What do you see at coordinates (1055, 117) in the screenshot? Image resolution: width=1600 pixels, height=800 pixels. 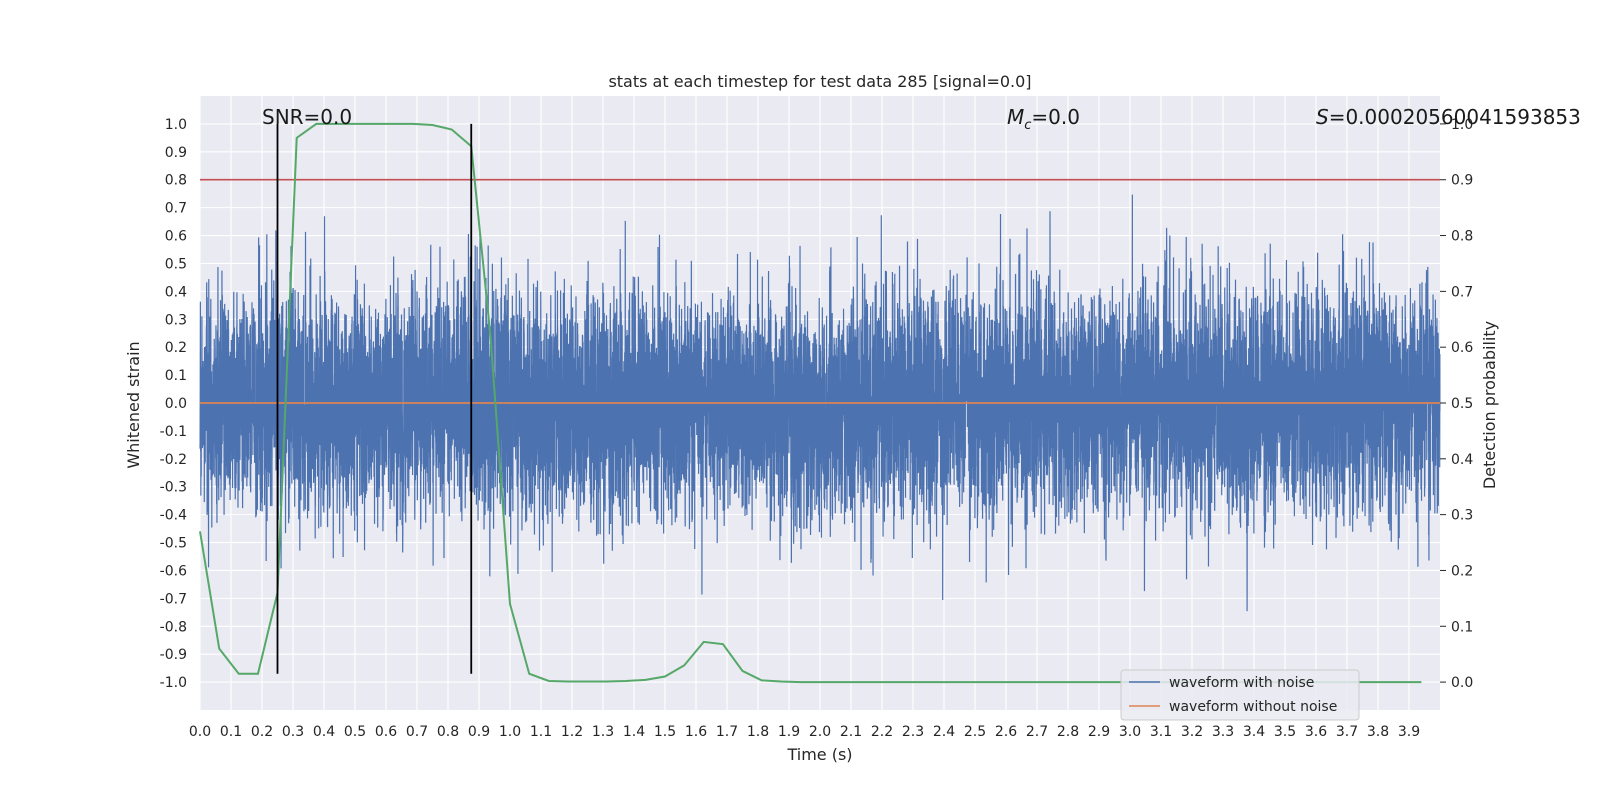 I see `mc-annotation-value: =0.0` at bounding box center [1055, 117].